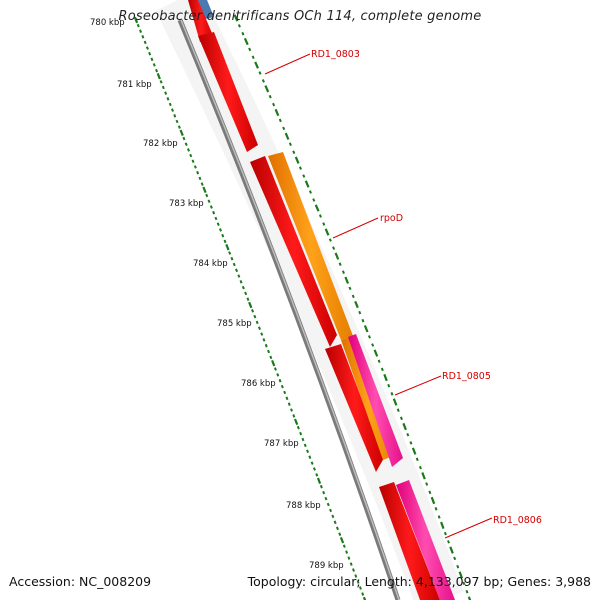  Describe the element at coordinates (355, 228) in the screenshot. I see `leader-line-rpod` at that location.